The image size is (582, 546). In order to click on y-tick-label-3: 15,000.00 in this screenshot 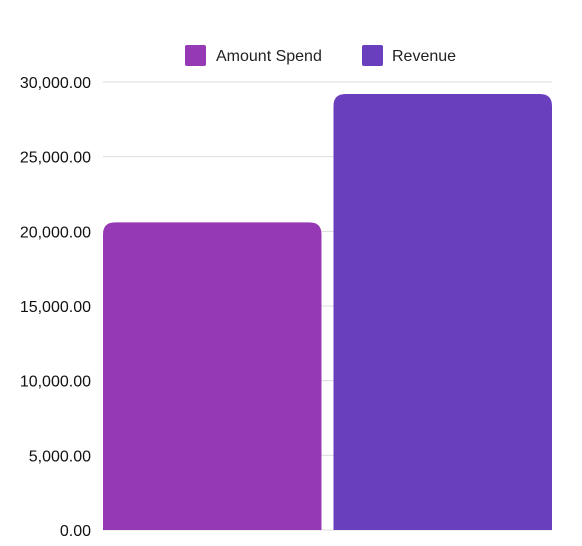, I will do `click(55, 307)`.